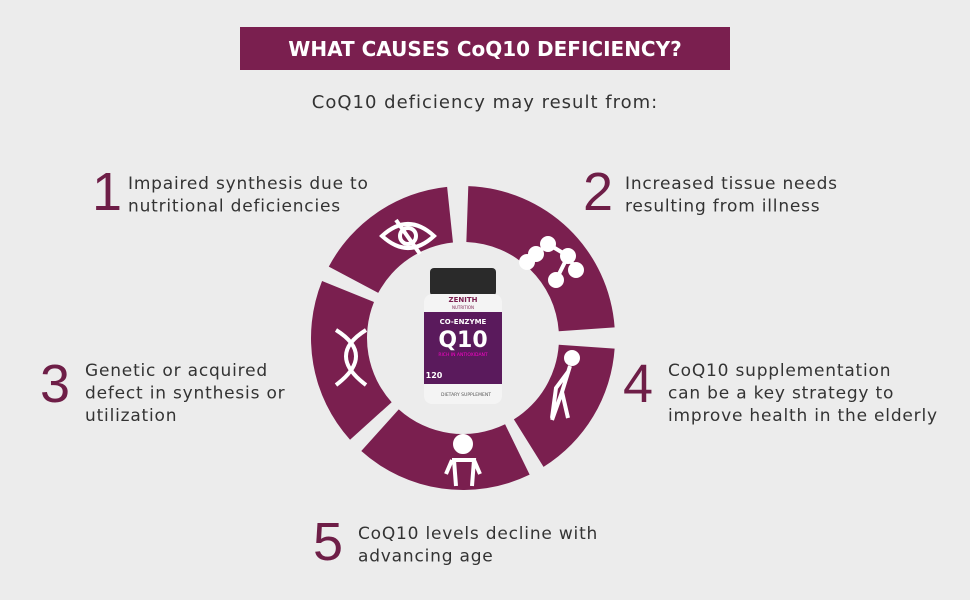 This screenshot has height=600, width=970. What do you see at coordinates (572, 358) in the screenshot?
I see `elder-head` at bounding box center [572, 358].